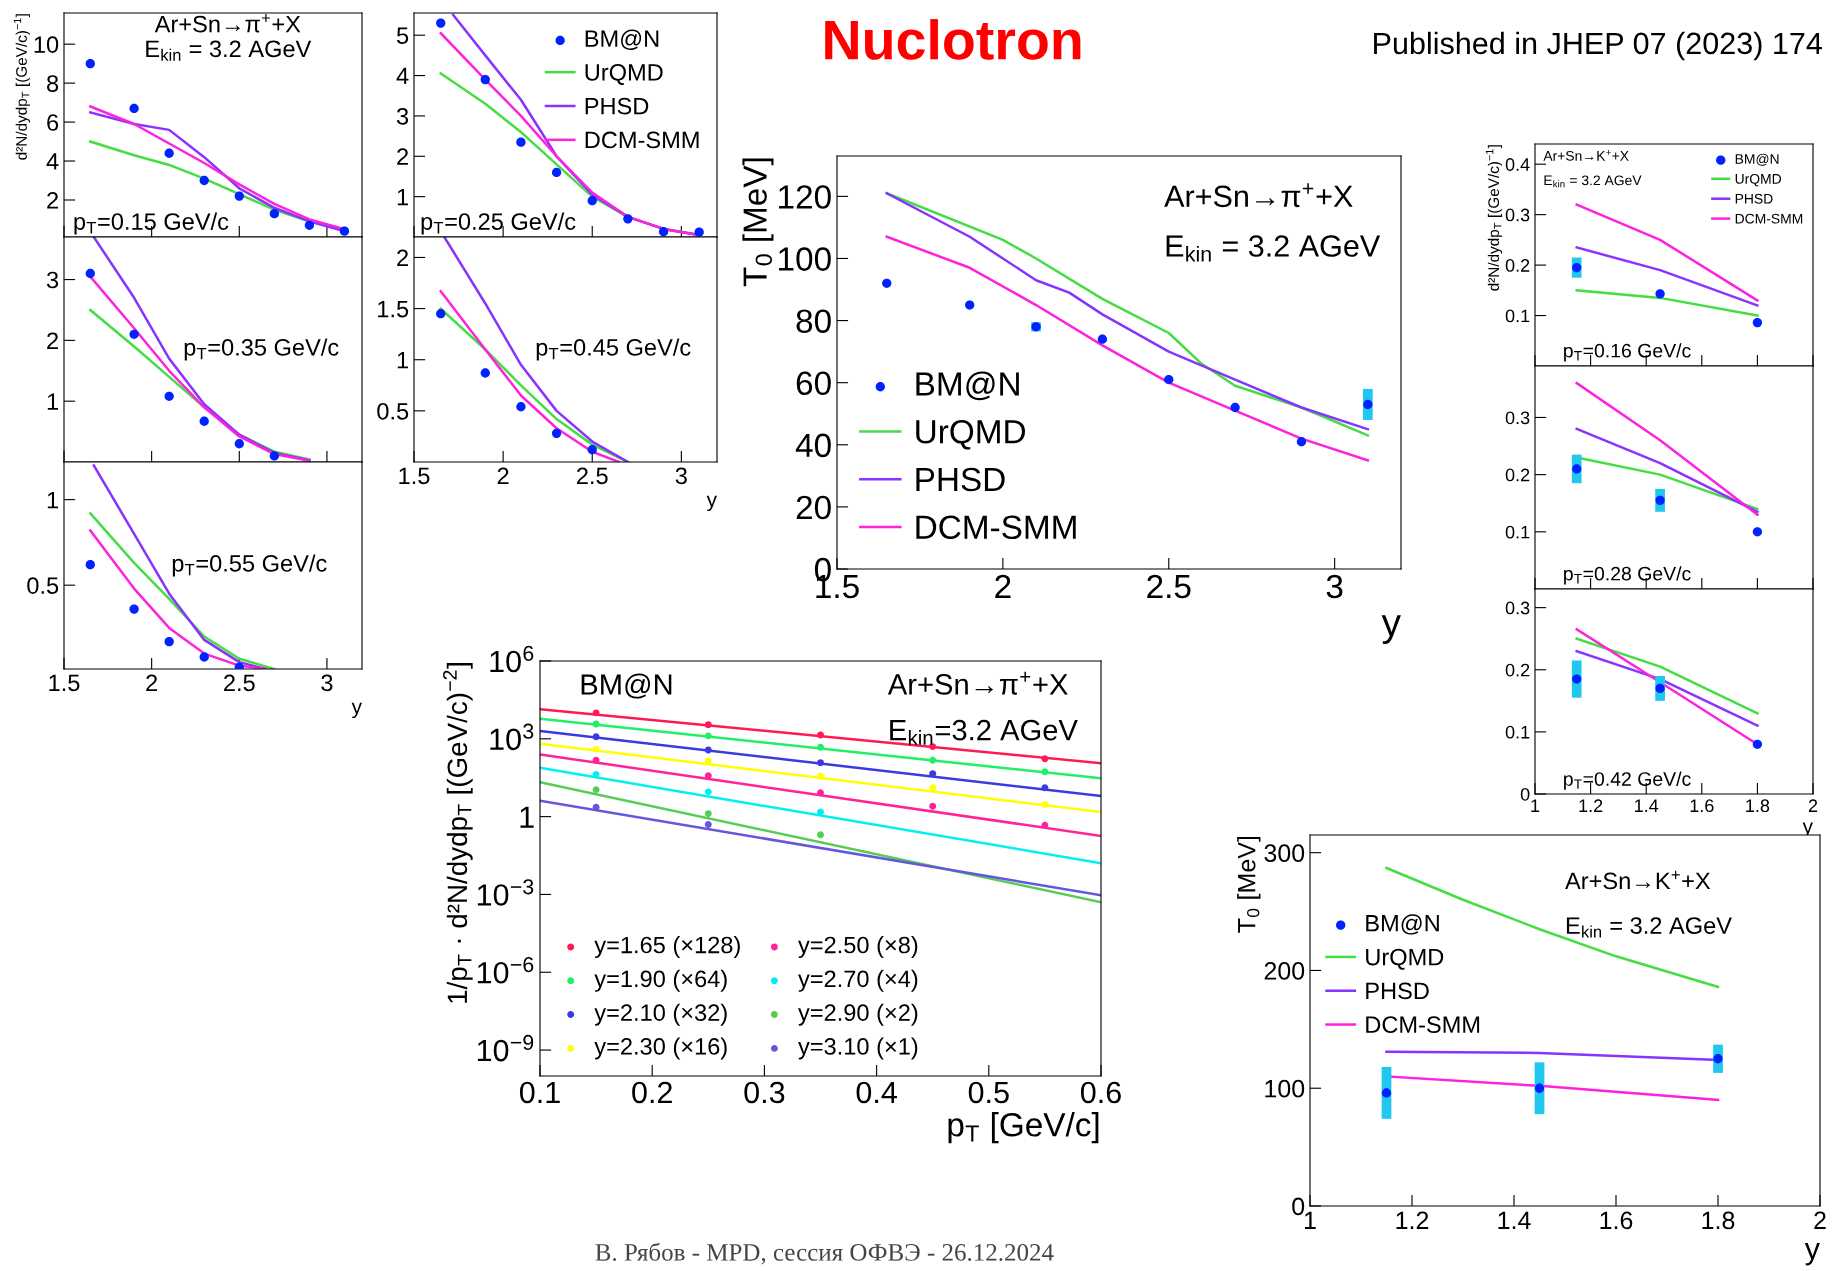 The height and width of the screenshot is (1271, 1832). What do you see at coordinates (660, 1014) in the screenshot?
I see `legend-label: y=2.10 (×32)` at bounding box center [660, 1014].